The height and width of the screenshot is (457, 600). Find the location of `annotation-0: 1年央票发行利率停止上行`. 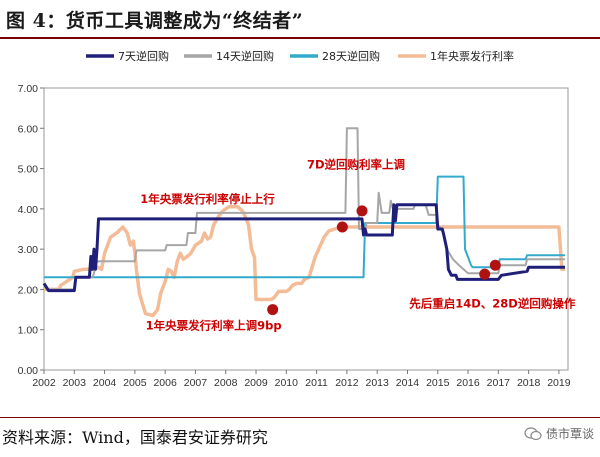

annotation-0: 1年央票发行利率停止上行 is located at coordinates (207, 199).